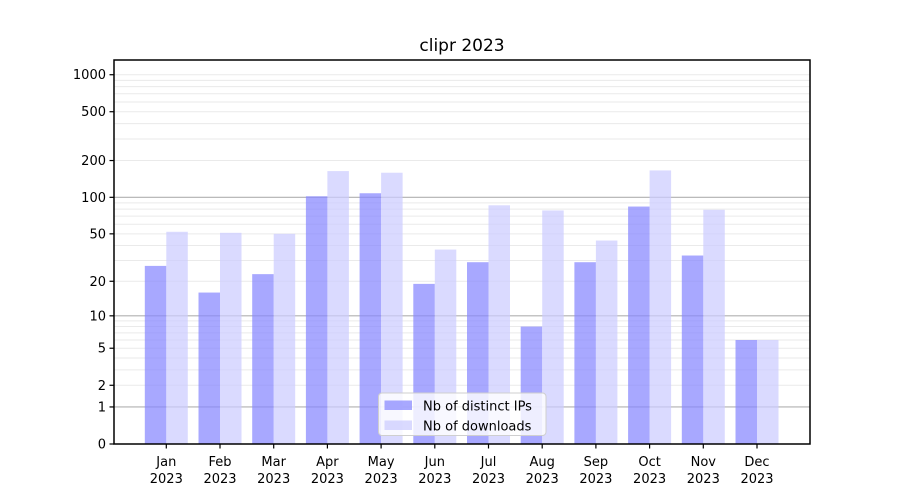 The image size is (900, 504). I want to click on y-tick-label-500: 500, so click(93, 112).